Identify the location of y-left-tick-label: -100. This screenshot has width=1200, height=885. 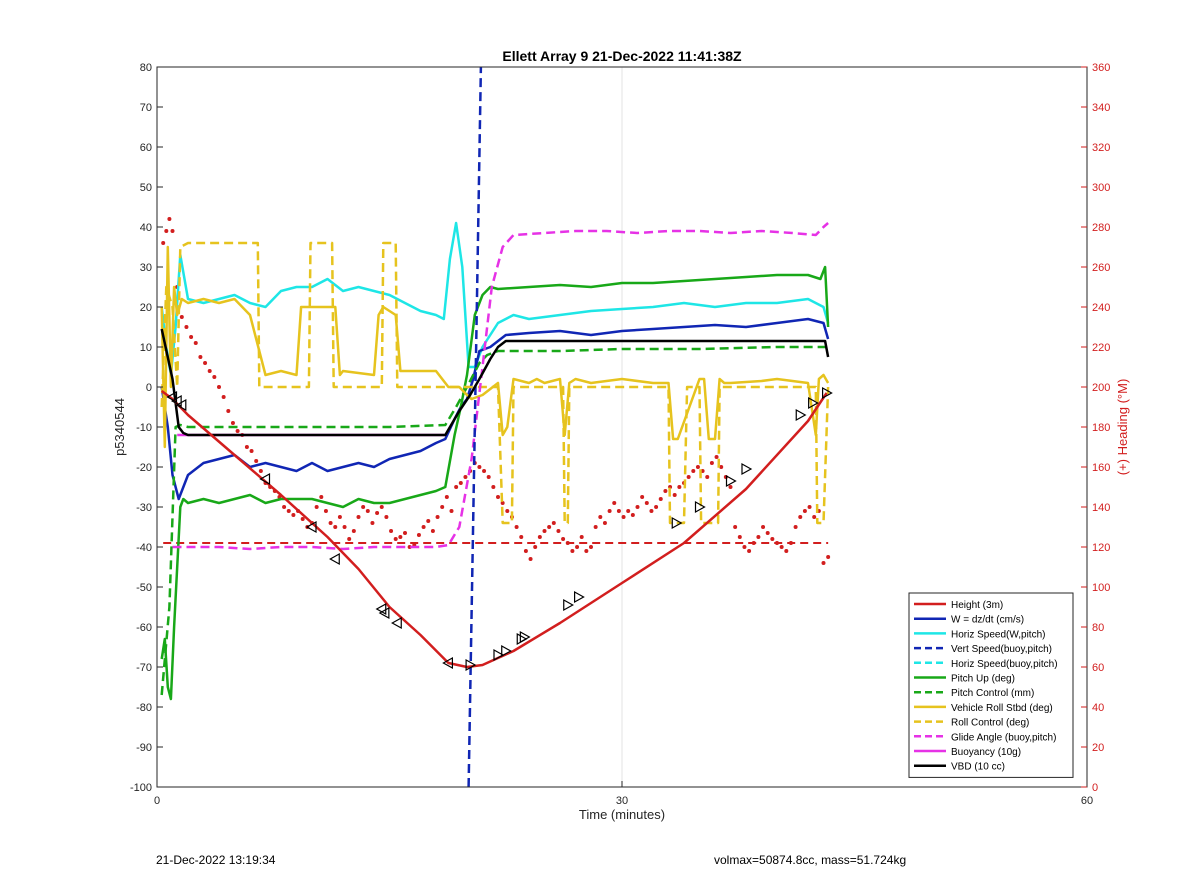
(141, 788).